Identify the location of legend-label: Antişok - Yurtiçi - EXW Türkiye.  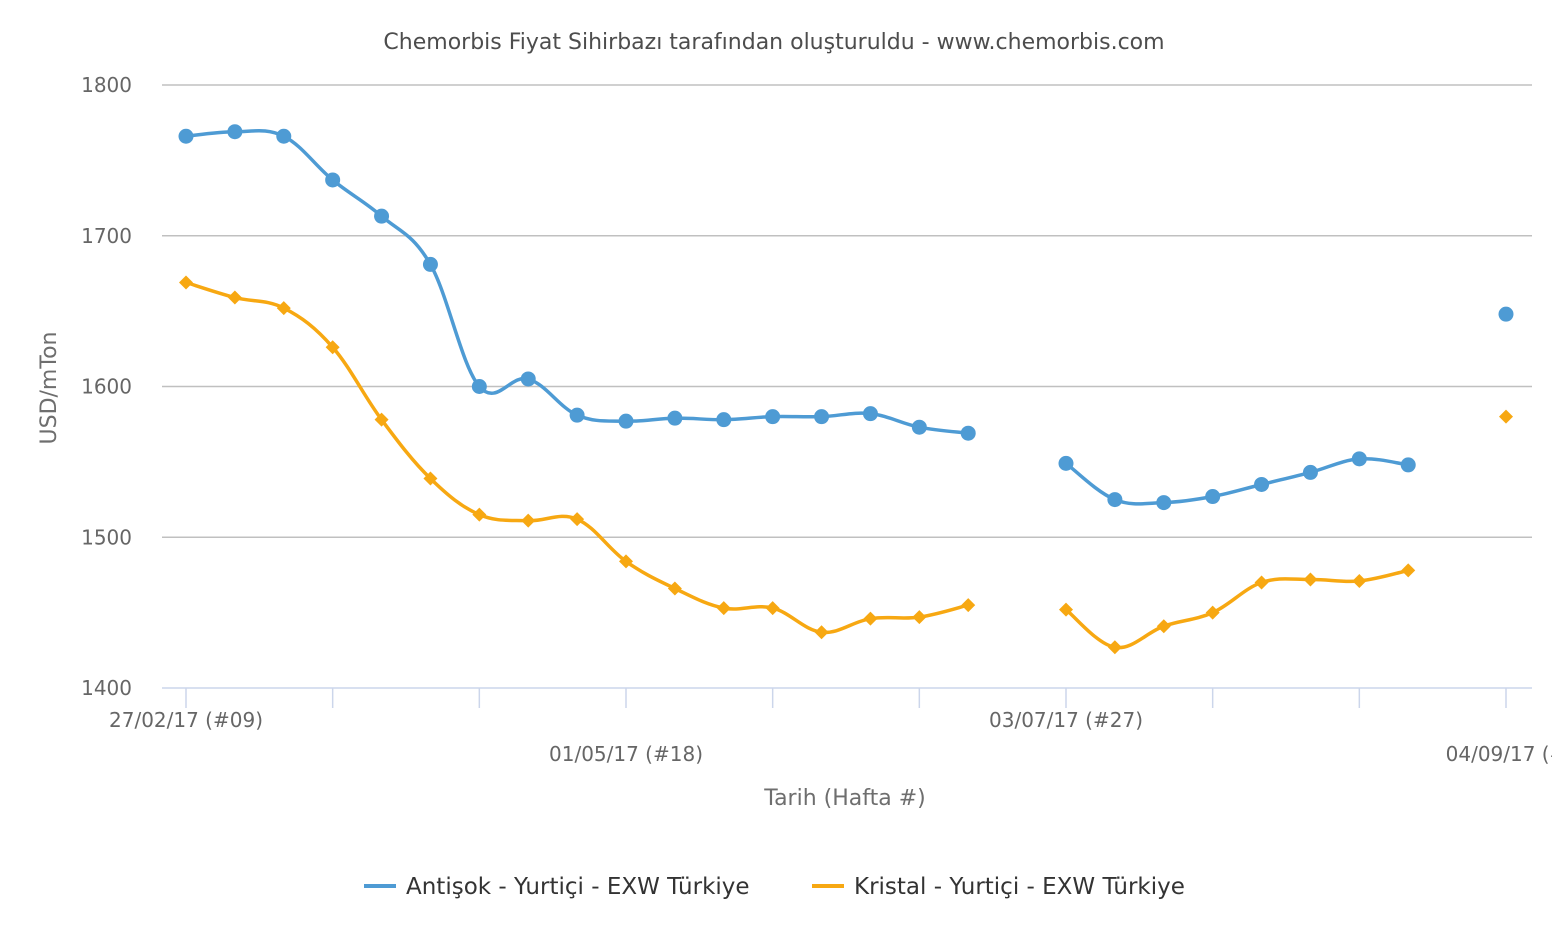
(578, 887).